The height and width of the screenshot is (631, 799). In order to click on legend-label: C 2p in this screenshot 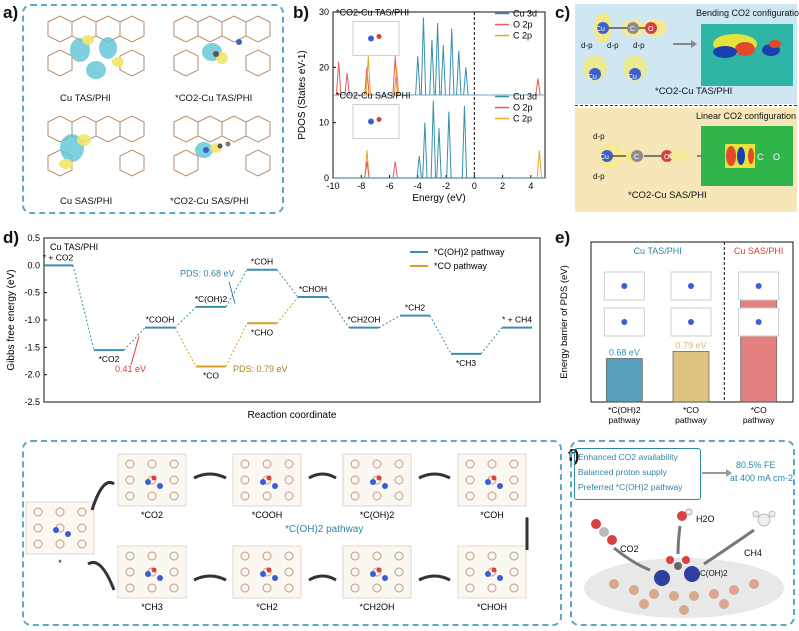, I will do `click(522, 36)`.